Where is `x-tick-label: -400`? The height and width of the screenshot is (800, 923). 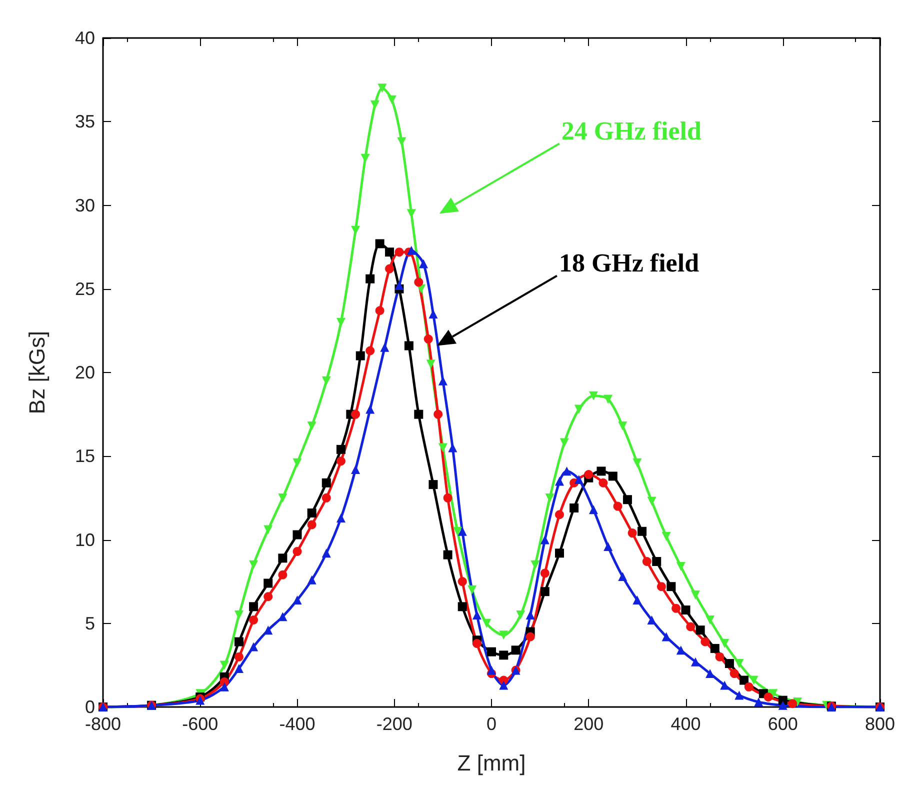 x-tick-label: -400 is located at coordinates (297, 724).